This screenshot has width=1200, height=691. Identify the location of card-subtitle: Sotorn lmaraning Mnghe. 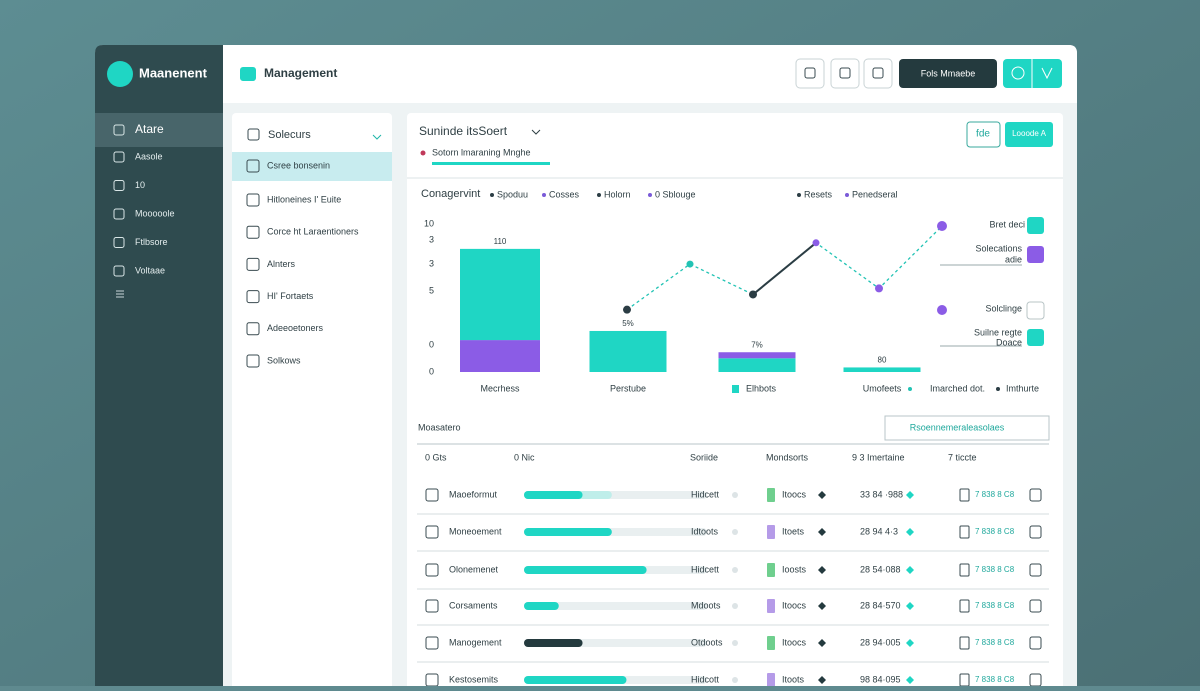
(481, 152).